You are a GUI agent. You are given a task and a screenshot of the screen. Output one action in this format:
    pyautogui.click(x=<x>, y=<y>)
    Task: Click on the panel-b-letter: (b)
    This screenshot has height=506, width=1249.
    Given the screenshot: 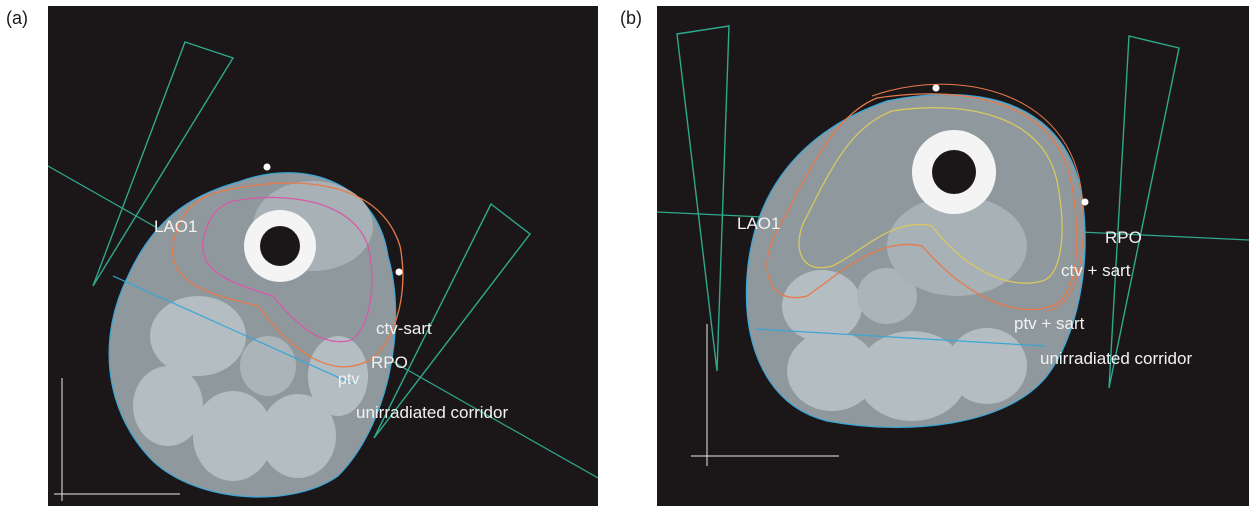 What is the action you would take?
    pyautogui.click(x=631, y=18)
    